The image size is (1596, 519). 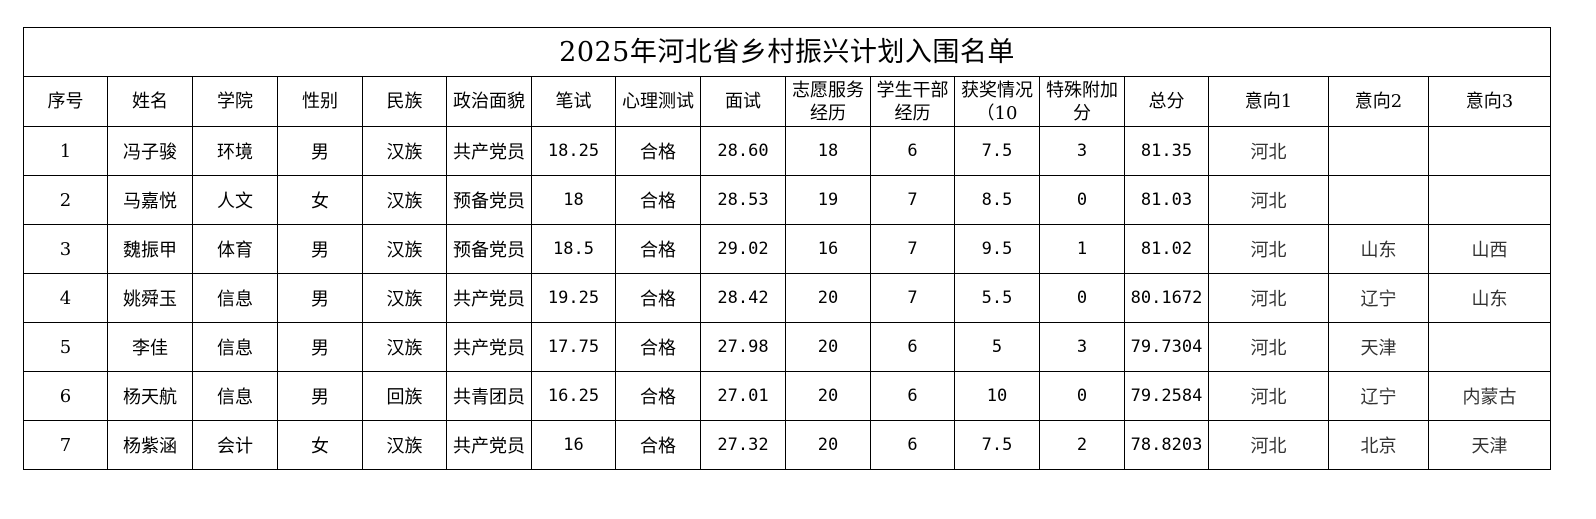 What do you see at coordinates (150, 101) in the screenshot?
I see `col-header-name: 姓名` at bounding box center [150, 101].